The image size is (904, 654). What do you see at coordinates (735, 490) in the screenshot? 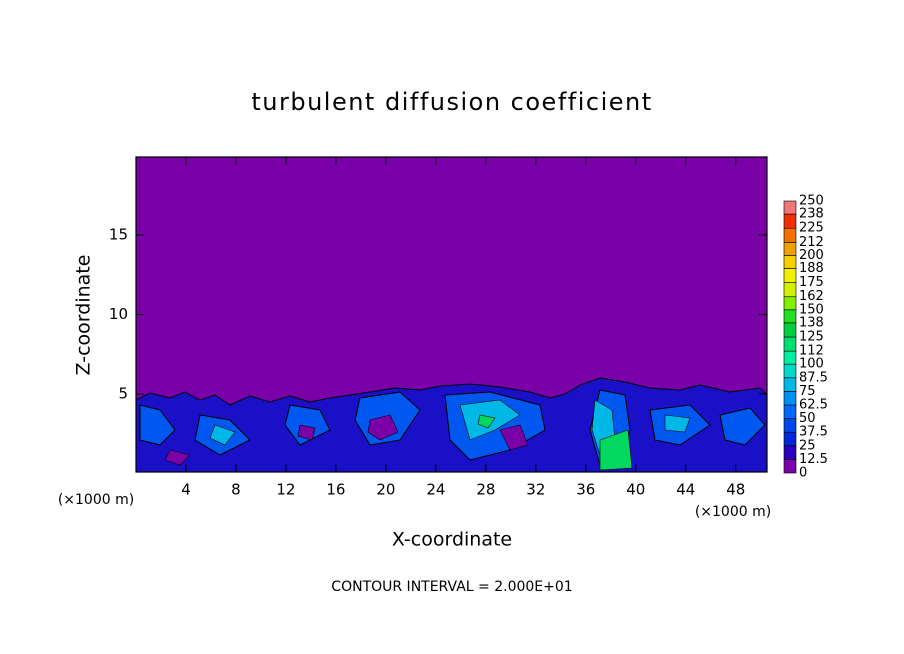
I see `x-tick-label: 48` at bounding box center [735, 490].